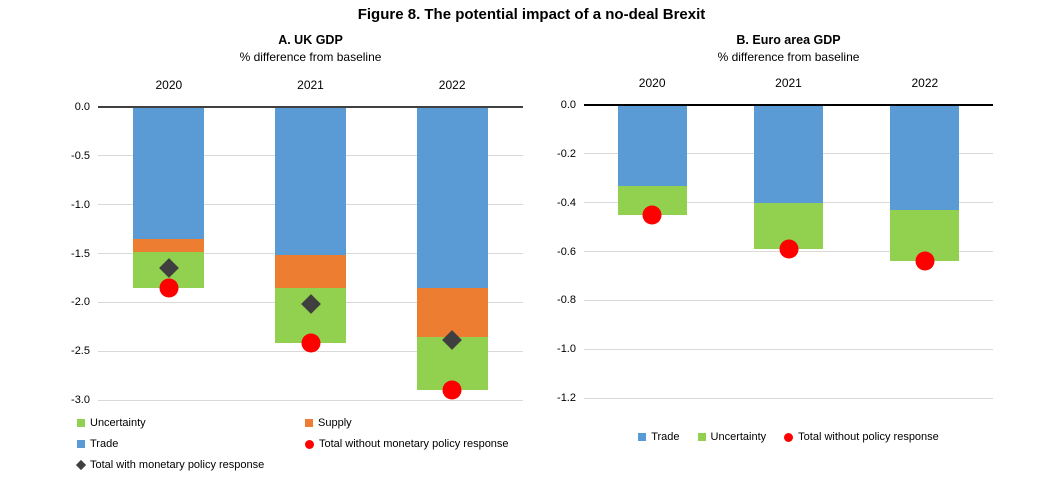 The width and height of the screenshot is (1063, 501). I want to click on y-tick-label--0.5: -0.5, so click(80, 155).